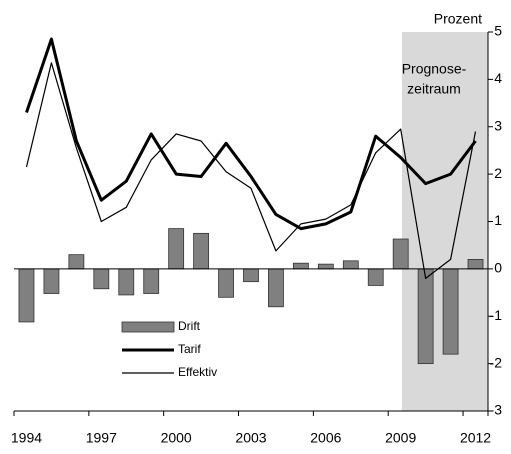  What do you see at coordinates (26, 438) in the screenshot?
I see `x-tick-label: 1994` at bounding box center [26, 438].